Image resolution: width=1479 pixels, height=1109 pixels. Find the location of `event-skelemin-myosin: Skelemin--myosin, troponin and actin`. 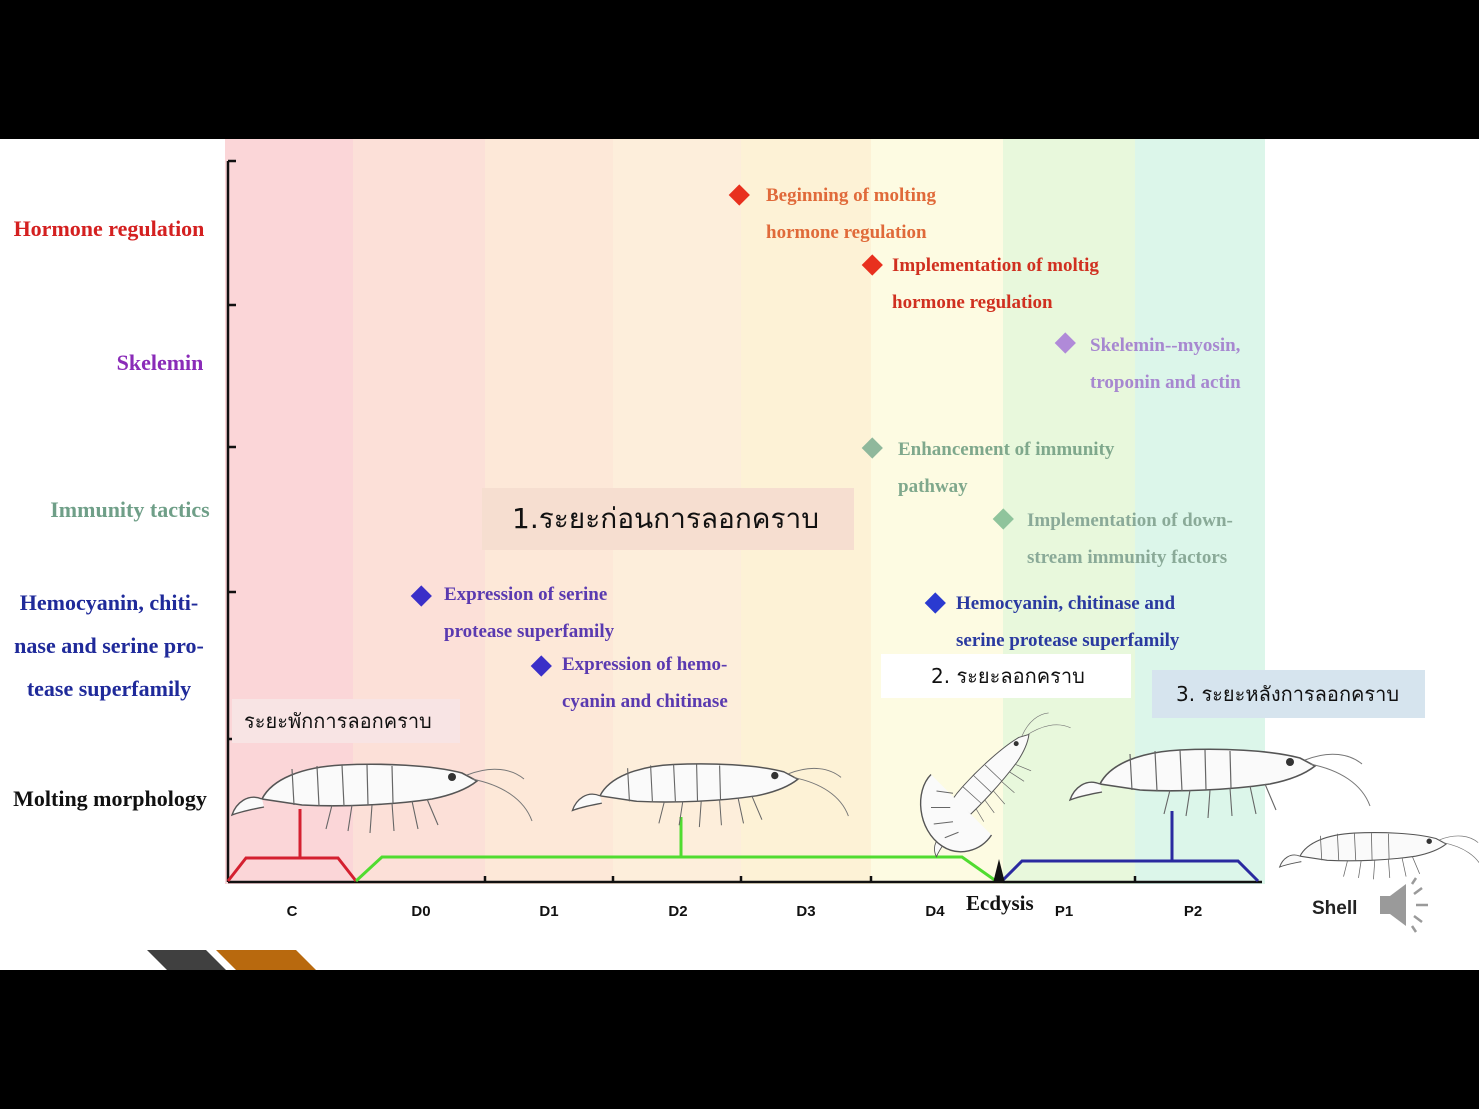

event-skelemin-myosin: Skelemin--myosin, troponin and actin is located at coordinates (1165, 364).